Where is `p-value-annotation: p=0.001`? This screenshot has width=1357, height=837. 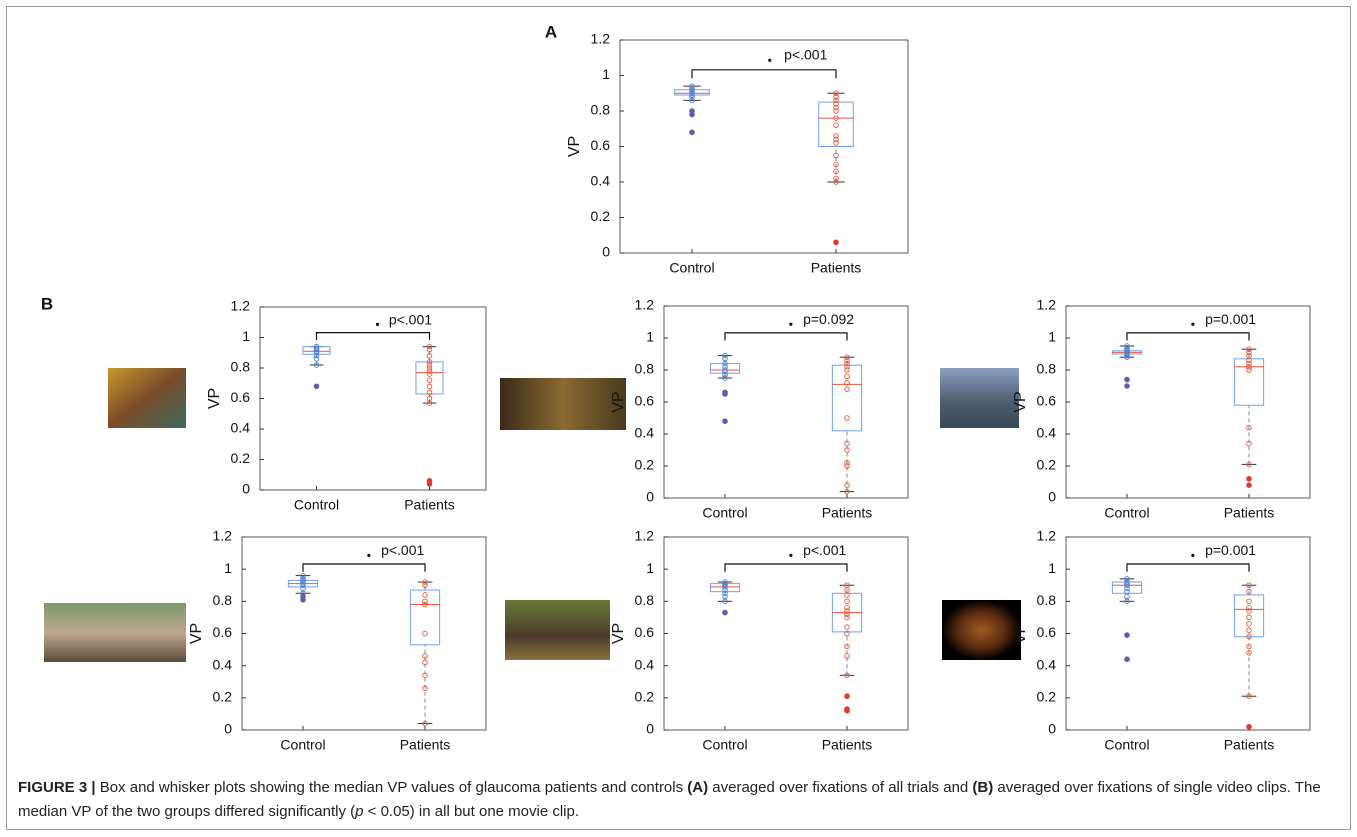
p-value-annotation: p=0.001 is located at coordinates (1230, 319).